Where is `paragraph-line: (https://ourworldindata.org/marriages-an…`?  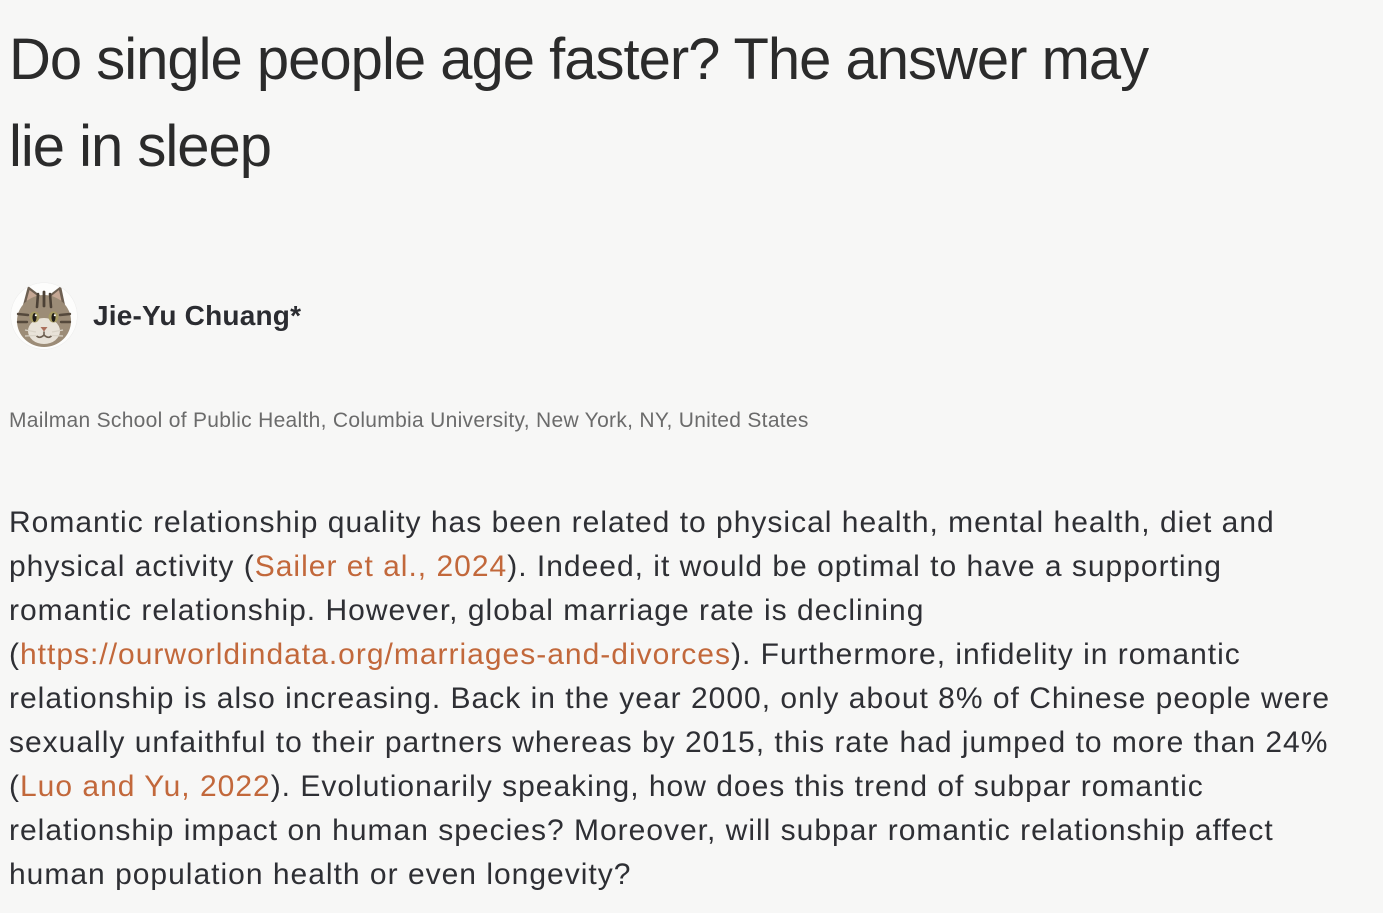 paragraph-line: (https://ourworldindata.org/marriages-an… is located at coordinates (682, 655).